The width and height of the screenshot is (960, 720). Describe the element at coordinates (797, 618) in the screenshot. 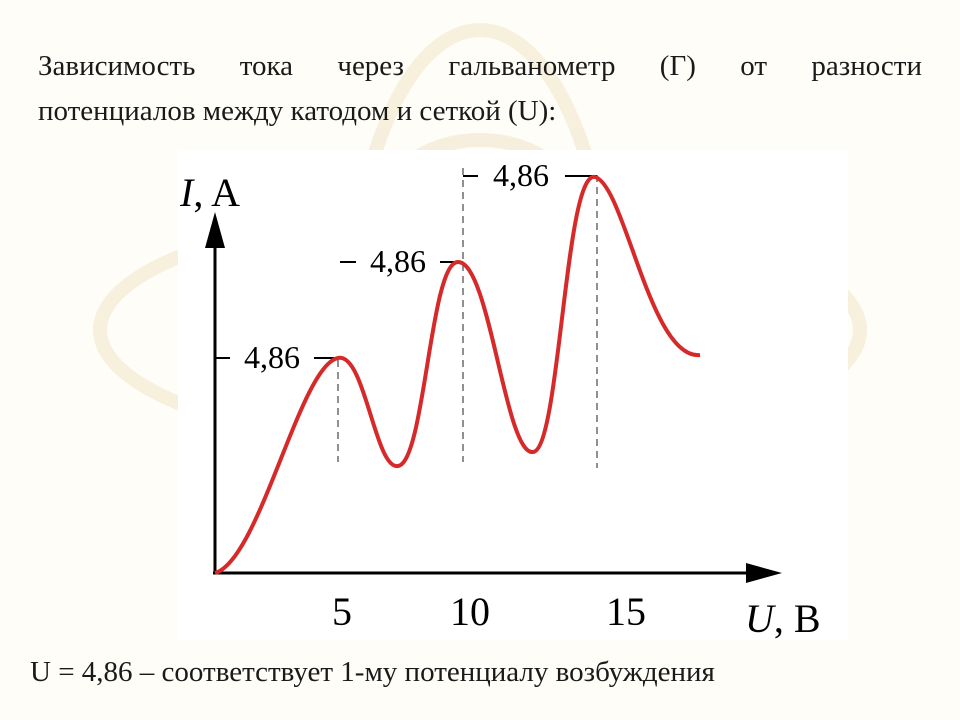

I see `x-axis-unit: , B` at that location.